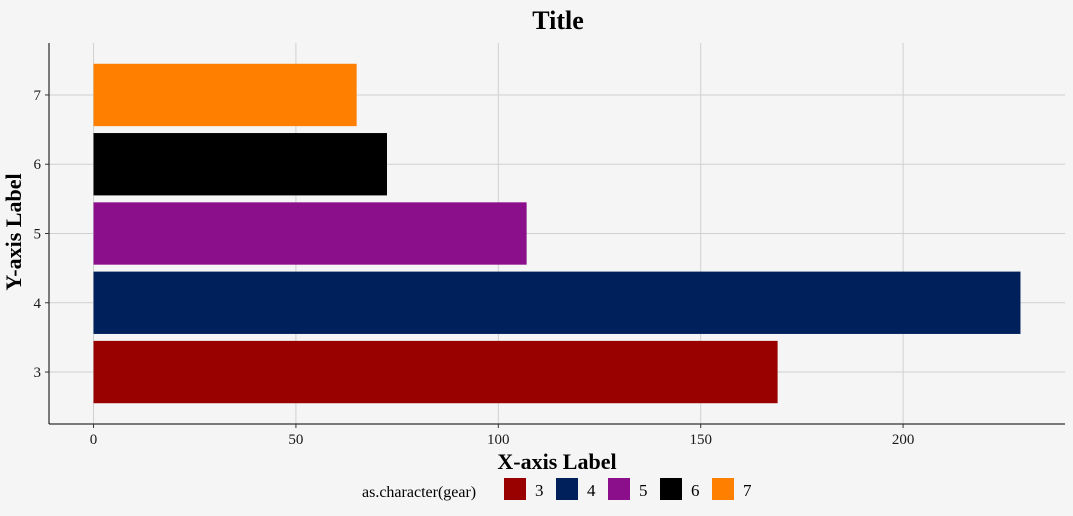 The image size is (1073, 516). What do you see at coordinates (419, 492) in the screenshot?
I see `legend-title: as.character(gear)` at bounding box center [419, 492].